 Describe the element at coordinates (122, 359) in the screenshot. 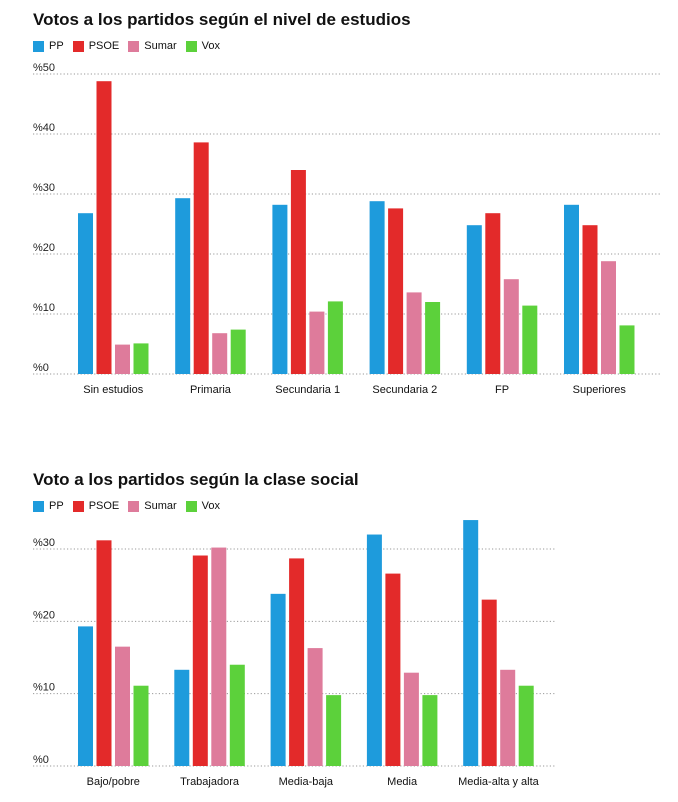

I see `bar-sumar-sin-estudios` at that location.